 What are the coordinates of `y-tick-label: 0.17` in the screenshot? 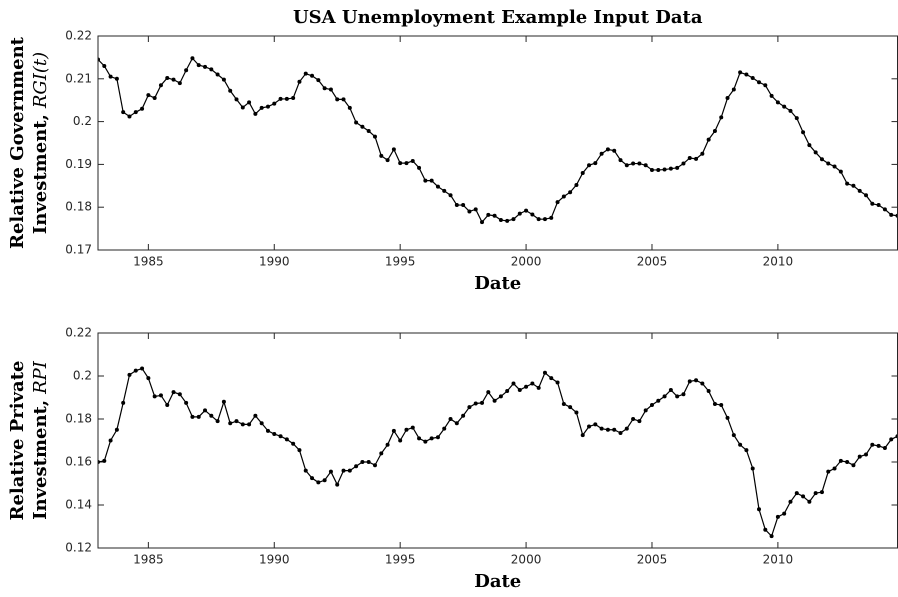 It's located at (78, 250).